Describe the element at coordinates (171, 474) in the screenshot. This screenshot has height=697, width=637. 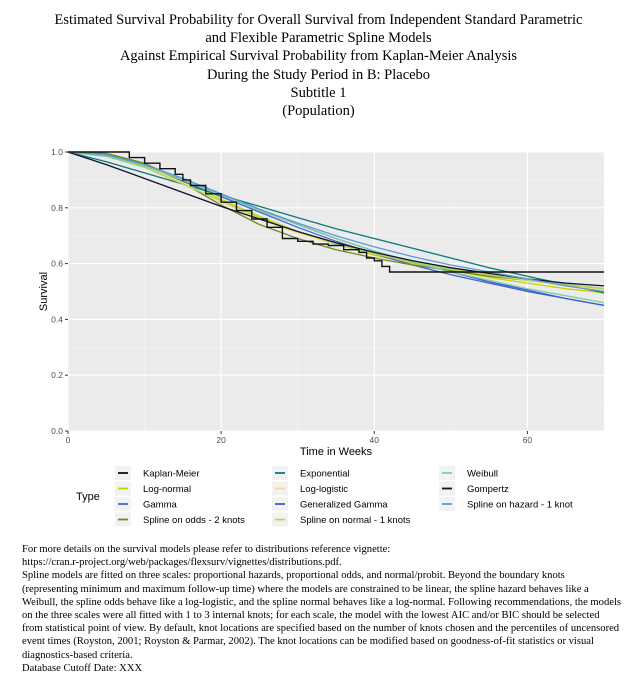
I see `legend-label-kaplan-meier: Kaplan-Meier` at that location.